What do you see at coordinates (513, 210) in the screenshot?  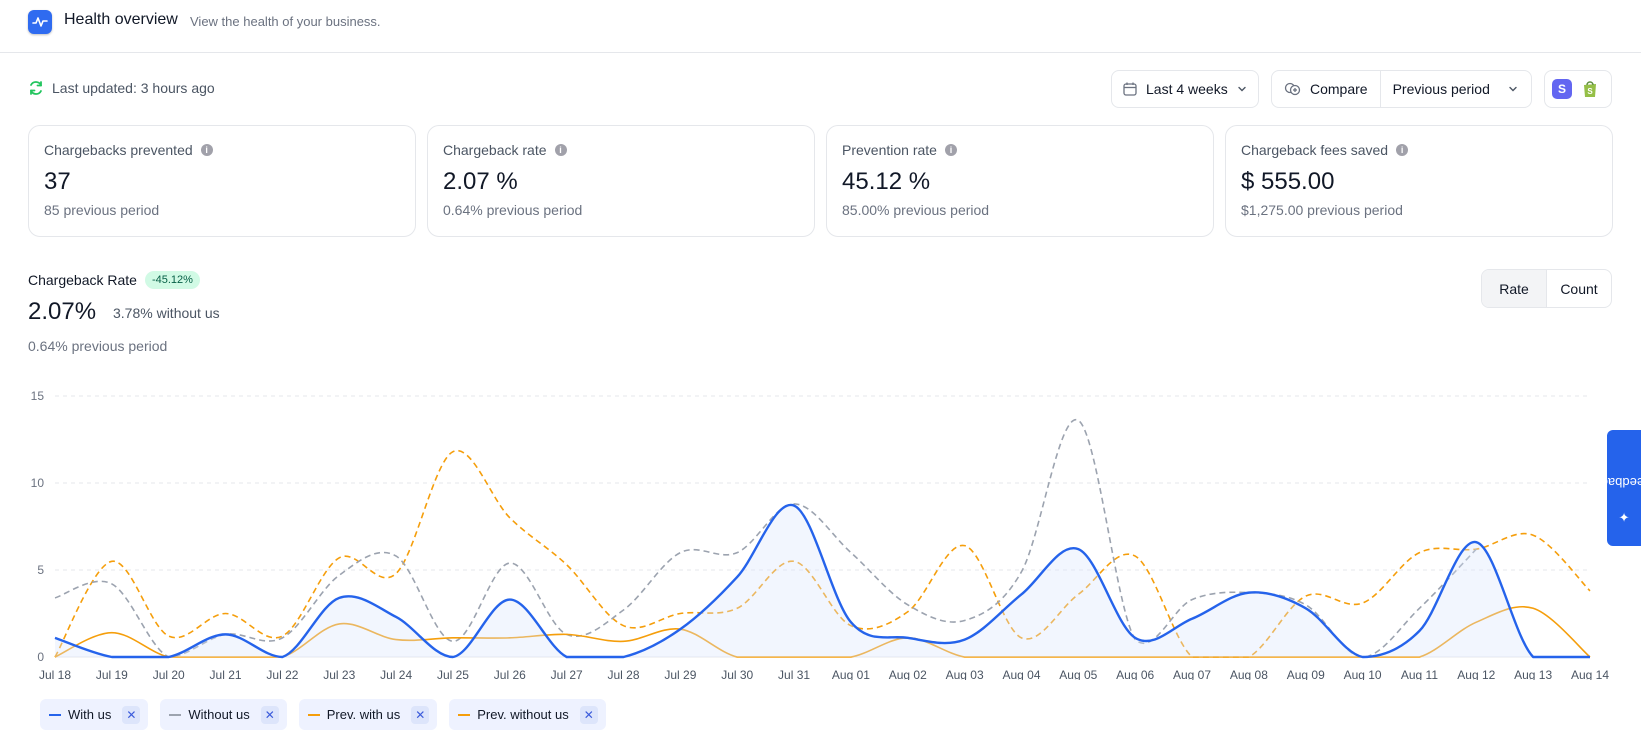 I see `card-previous: 0.64% previous period` at bounding box center [513, 210].